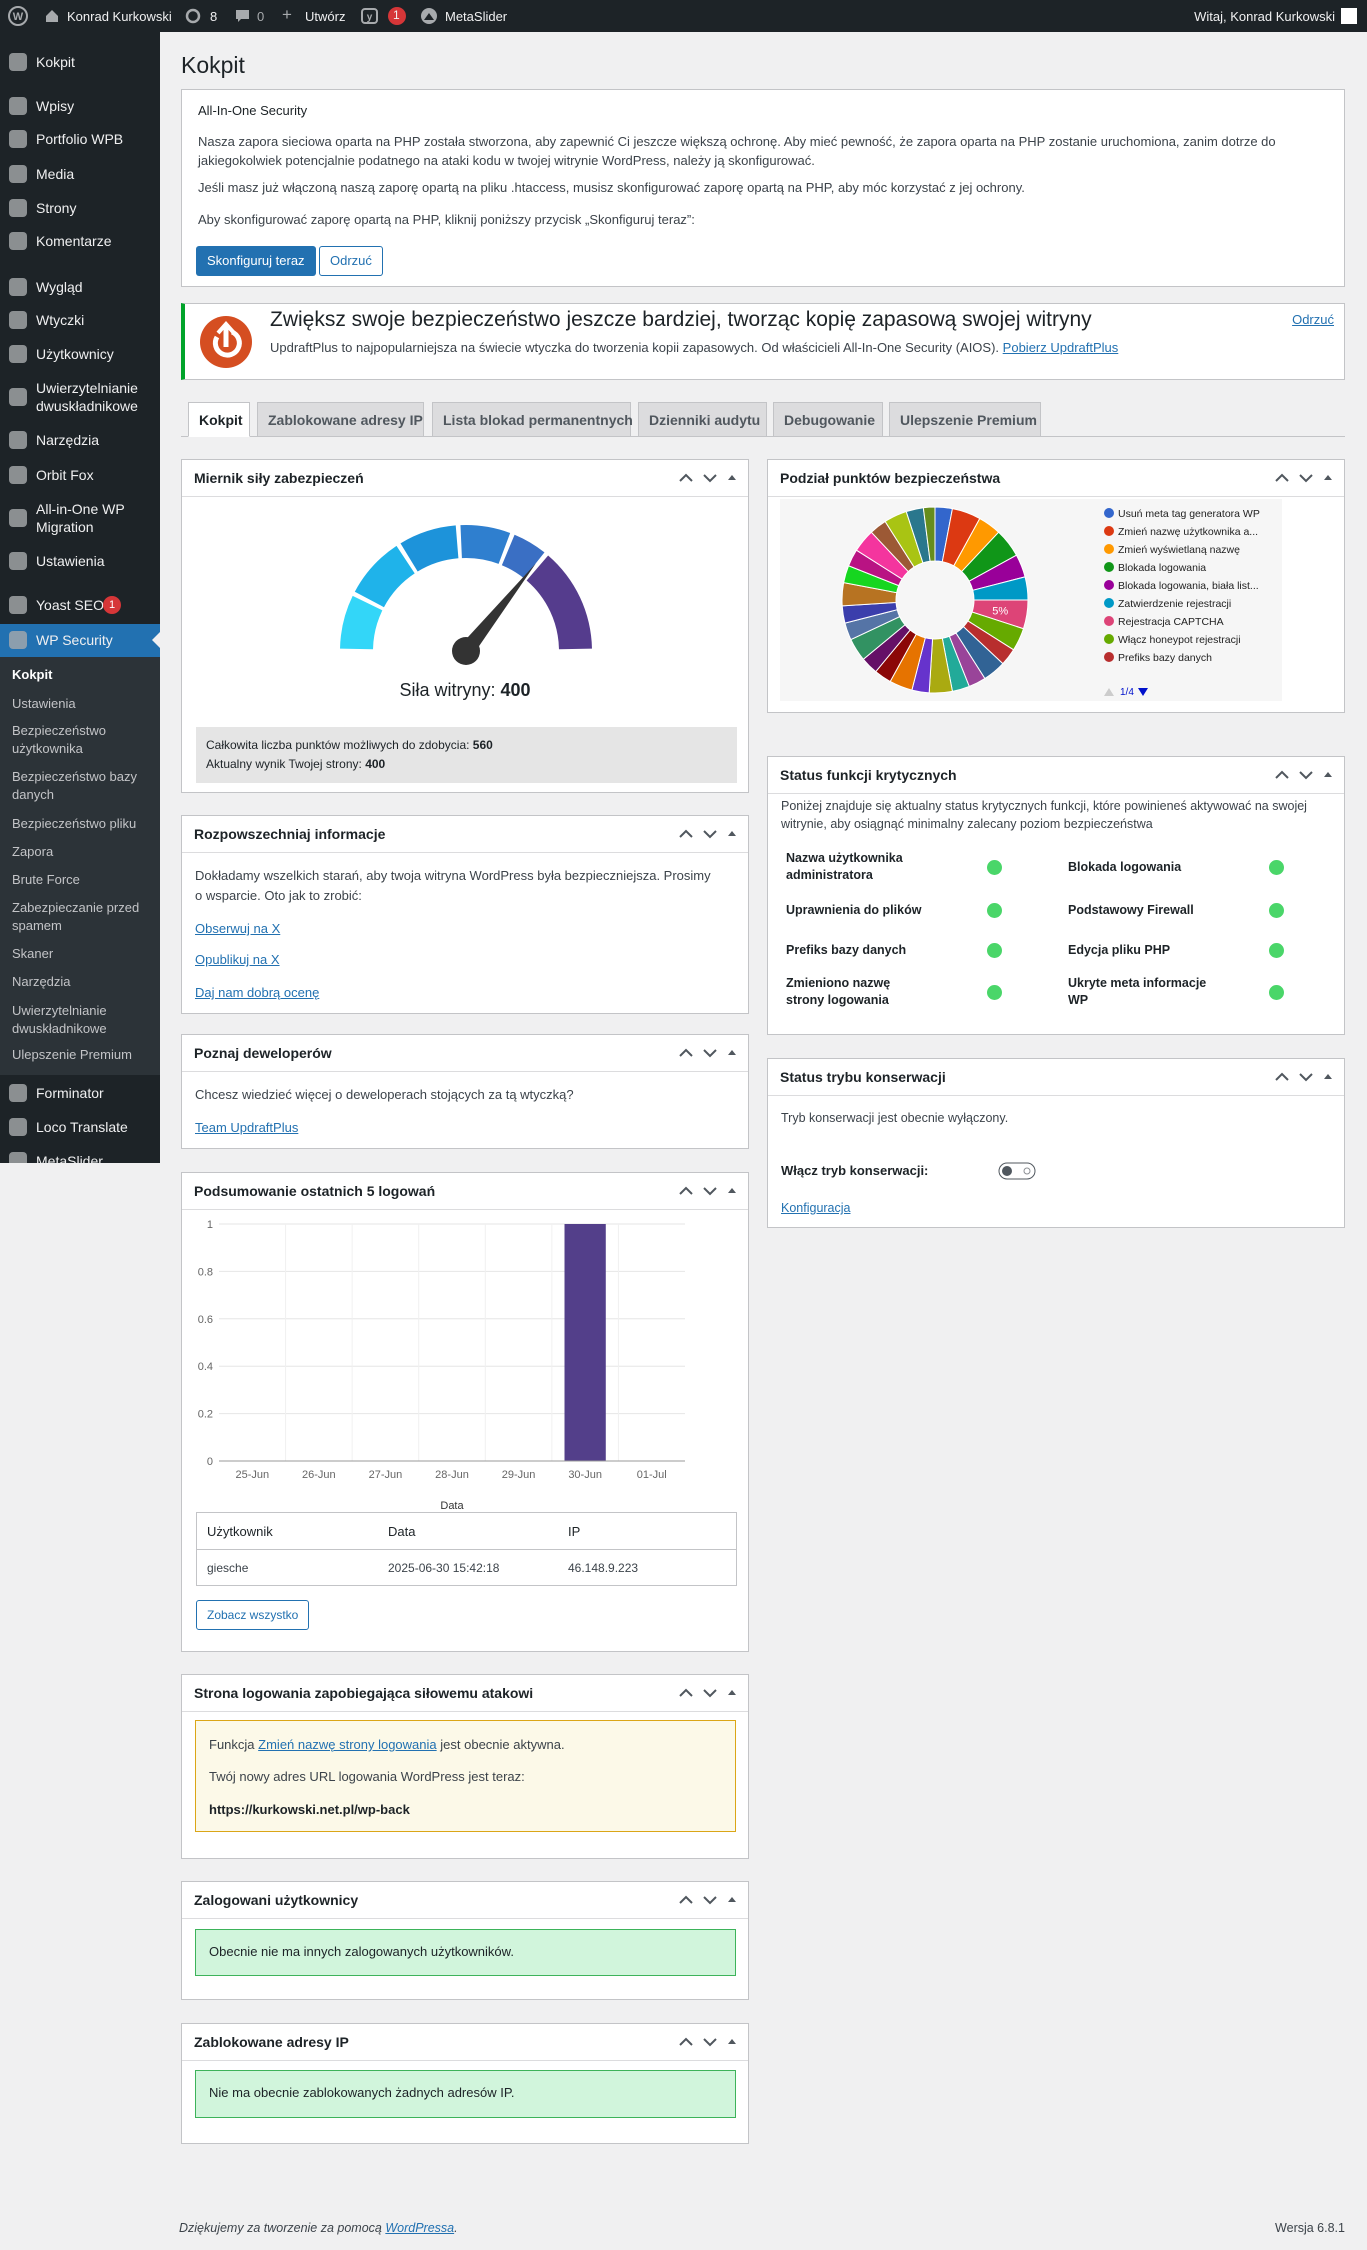  What do you see at coordinates (18, 16) in the screenshot?
I see `wp-logo: W` at bounding box center [18, 16].